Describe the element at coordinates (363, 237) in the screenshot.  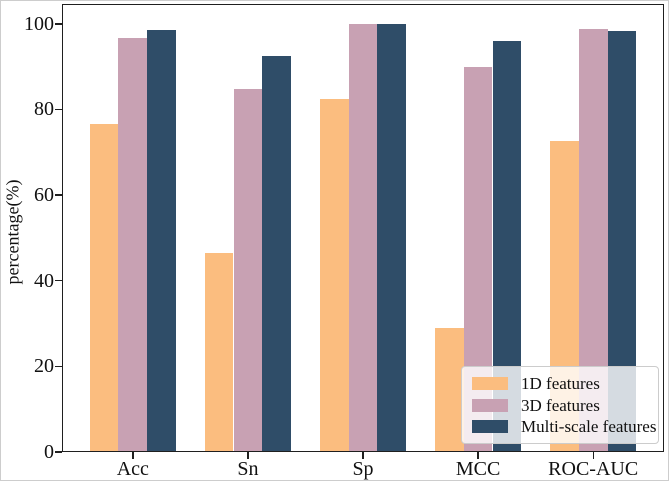
I see `bar-3d-features-sp` at that location.